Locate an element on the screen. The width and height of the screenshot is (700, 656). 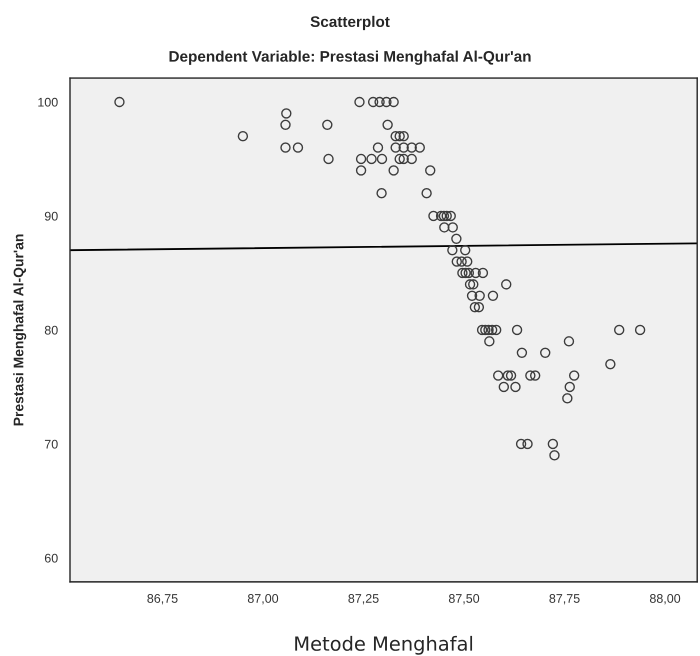
x-axis-title: Metode Menghafal is located at coordinates (383, 645).